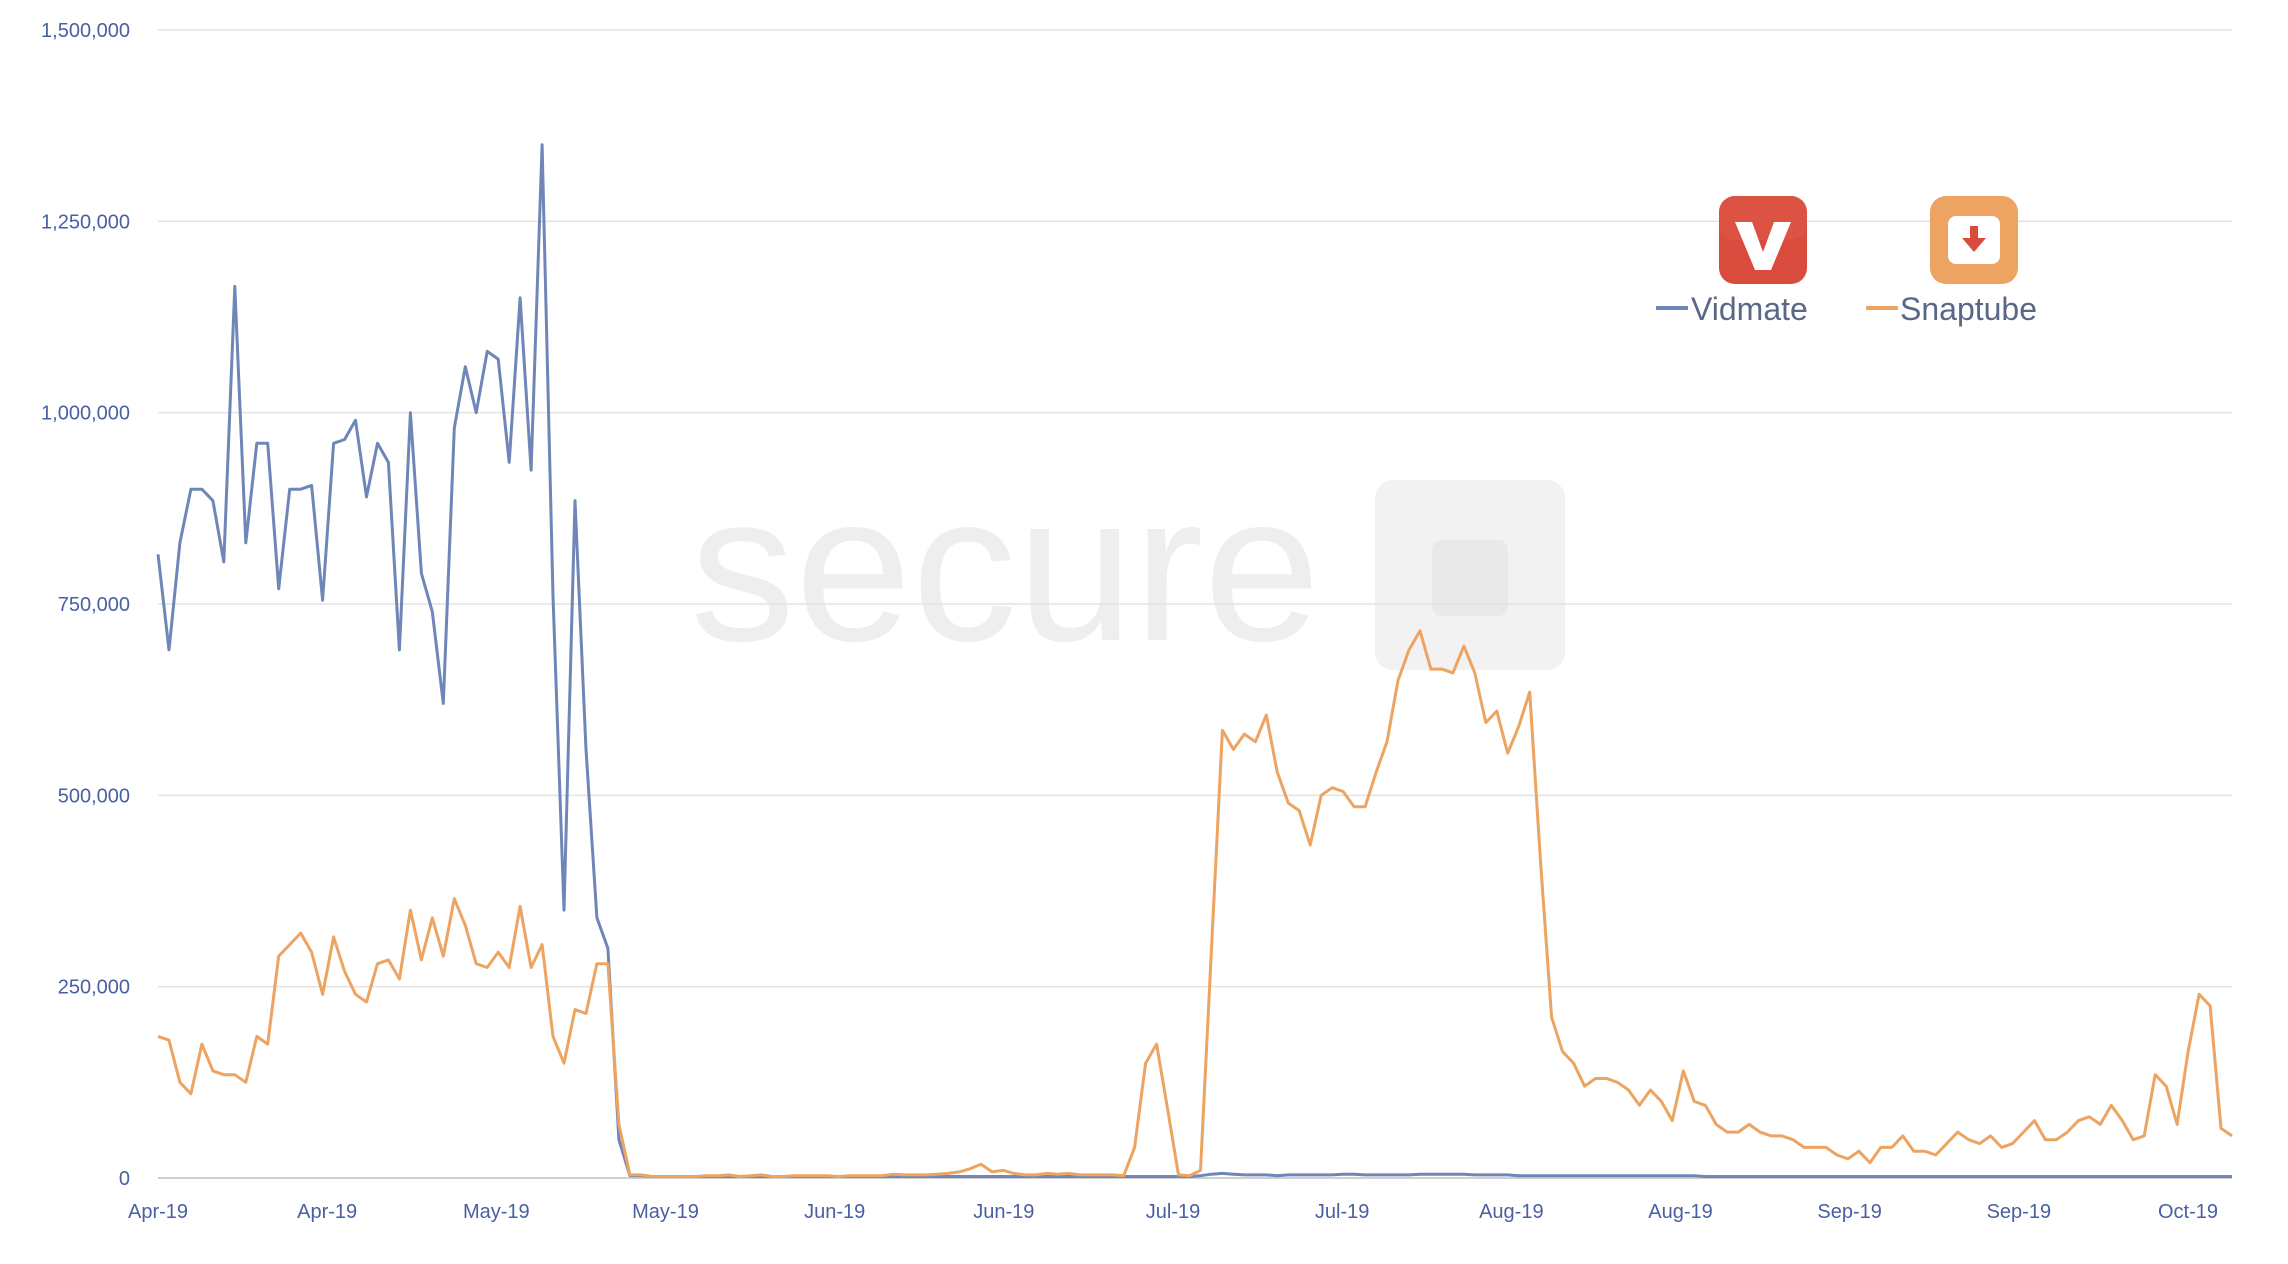 Image resolution: width=2288 pixels, height=1264 pixels. I want to click on legend-item-vidmate: Vidmate, so click(1732, 261).